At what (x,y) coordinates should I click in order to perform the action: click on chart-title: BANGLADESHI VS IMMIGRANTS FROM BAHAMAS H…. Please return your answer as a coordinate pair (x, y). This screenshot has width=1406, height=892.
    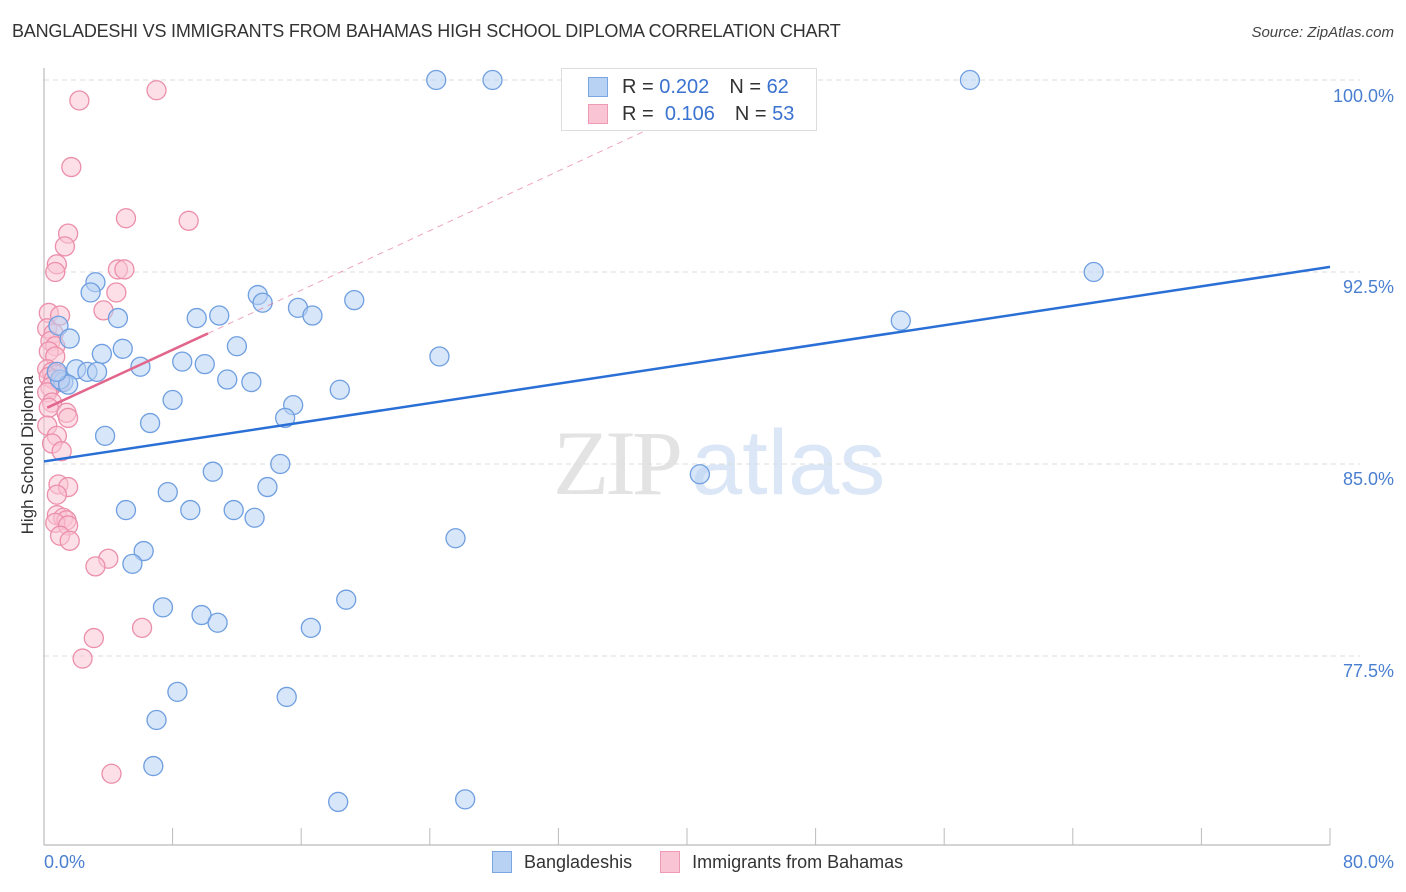
    Looking at the image, I should click on (426, 31).